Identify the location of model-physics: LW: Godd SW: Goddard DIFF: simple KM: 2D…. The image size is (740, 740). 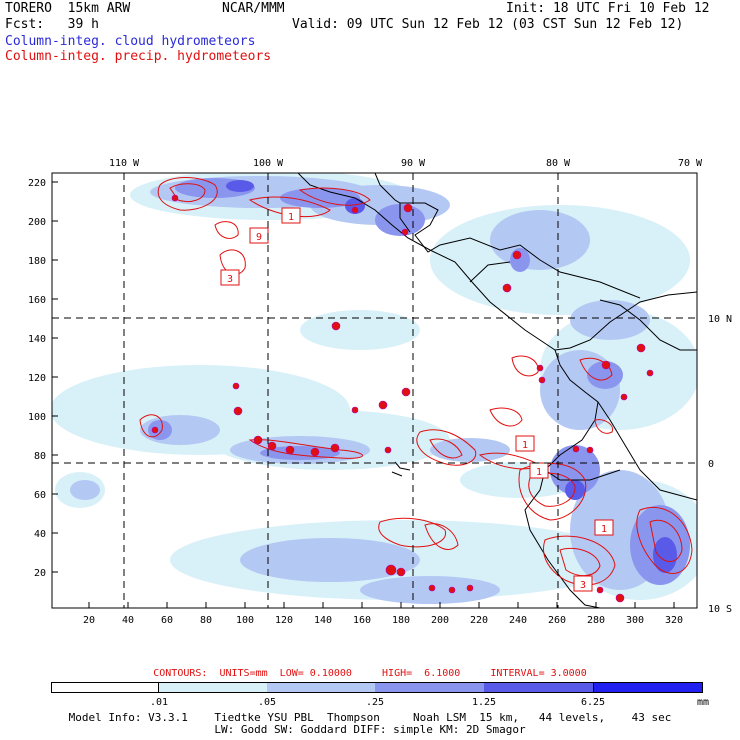
(370, 729).